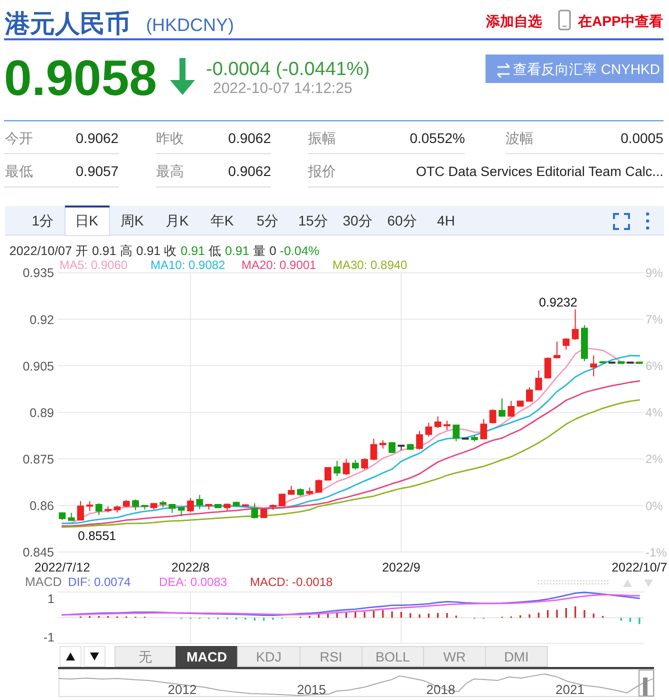  Describe the element at coordinates (300, 251) in the screenshot. I see `text: -0.04%` at that location.